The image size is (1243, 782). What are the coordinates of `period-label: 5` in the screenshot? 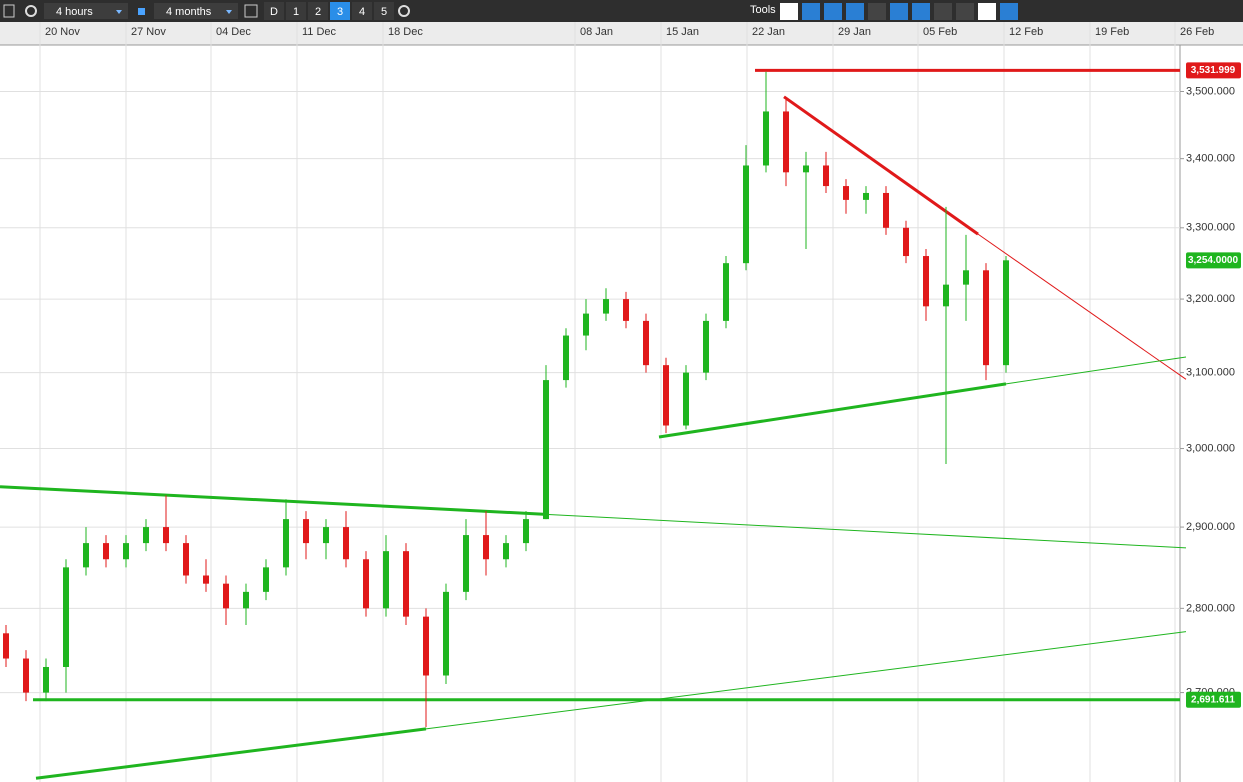 It's located at (384, 12).